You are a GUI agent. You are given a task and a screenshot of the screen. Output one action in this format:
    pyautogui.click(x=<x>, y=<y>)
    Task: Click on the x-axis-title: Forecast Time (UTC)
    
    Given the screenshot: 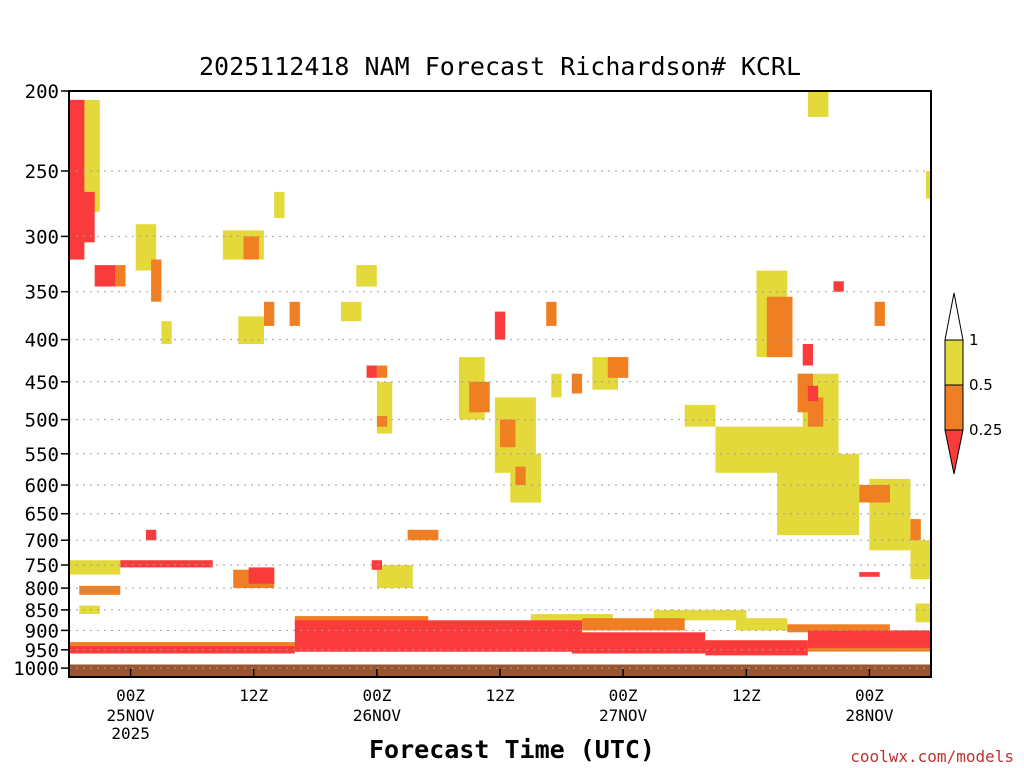 What is the action you would take?
    pyautogui.click(x=512, y=749)
    